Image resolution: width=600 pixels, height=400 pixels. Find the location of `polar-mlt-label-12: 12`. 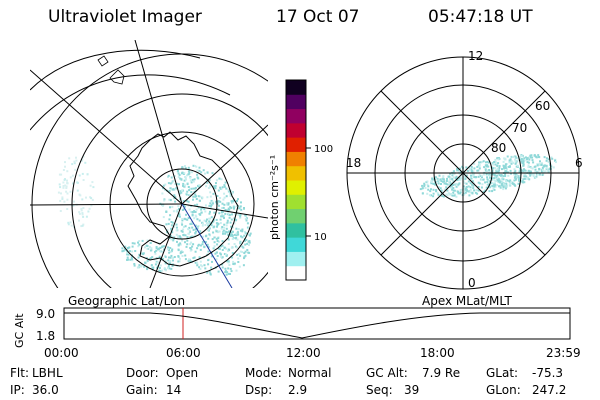

polar-mlt-label-12: 12 is located at coordinates (475, 56).